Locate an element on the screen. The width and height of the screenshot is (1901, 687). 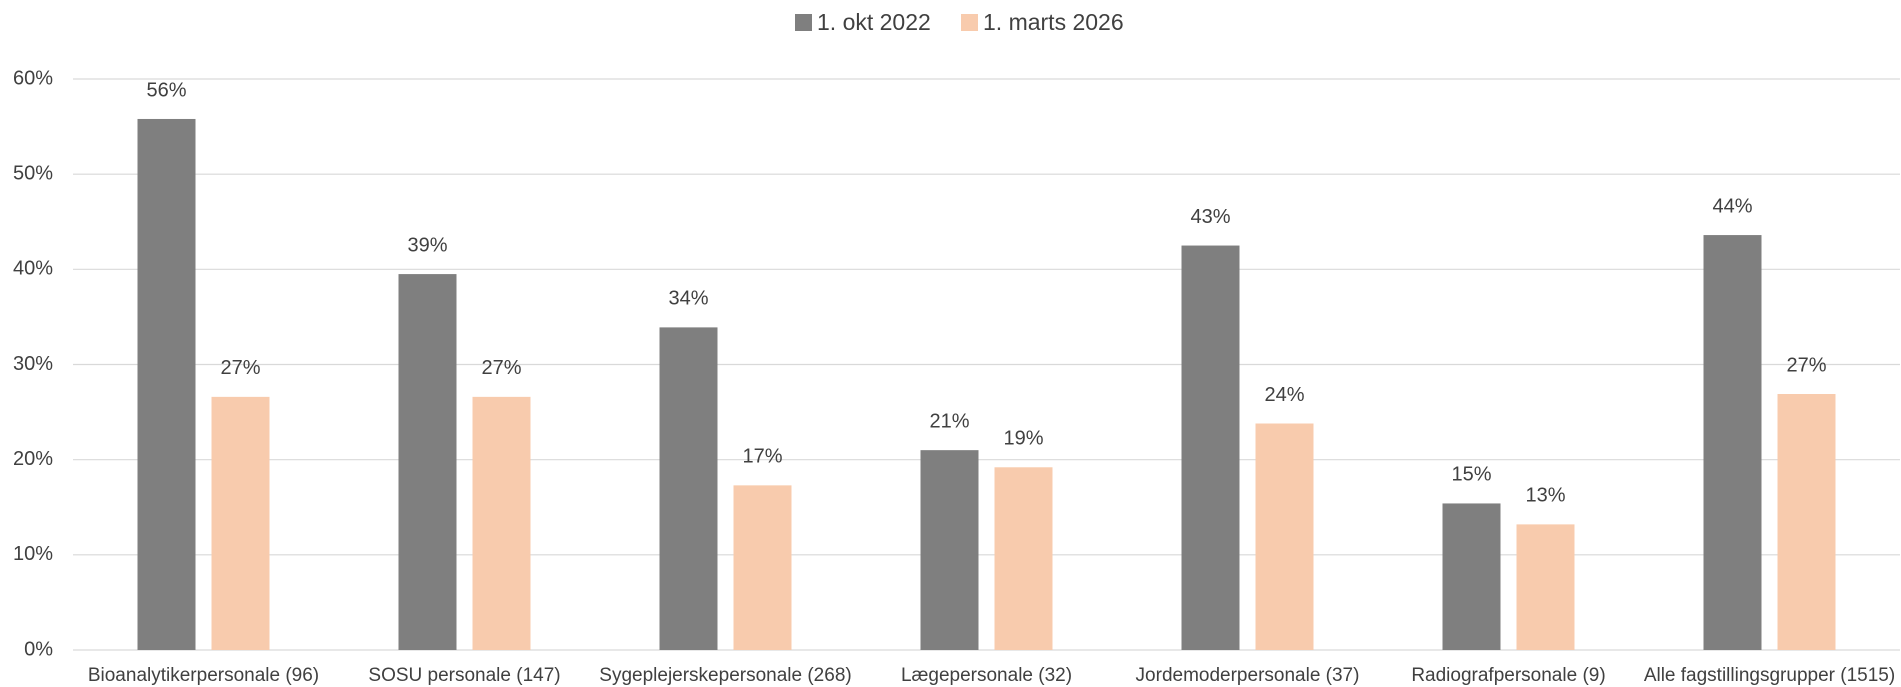
x-tick-label: Radiografpersonale (9) is located at coordinates (1508, 675).